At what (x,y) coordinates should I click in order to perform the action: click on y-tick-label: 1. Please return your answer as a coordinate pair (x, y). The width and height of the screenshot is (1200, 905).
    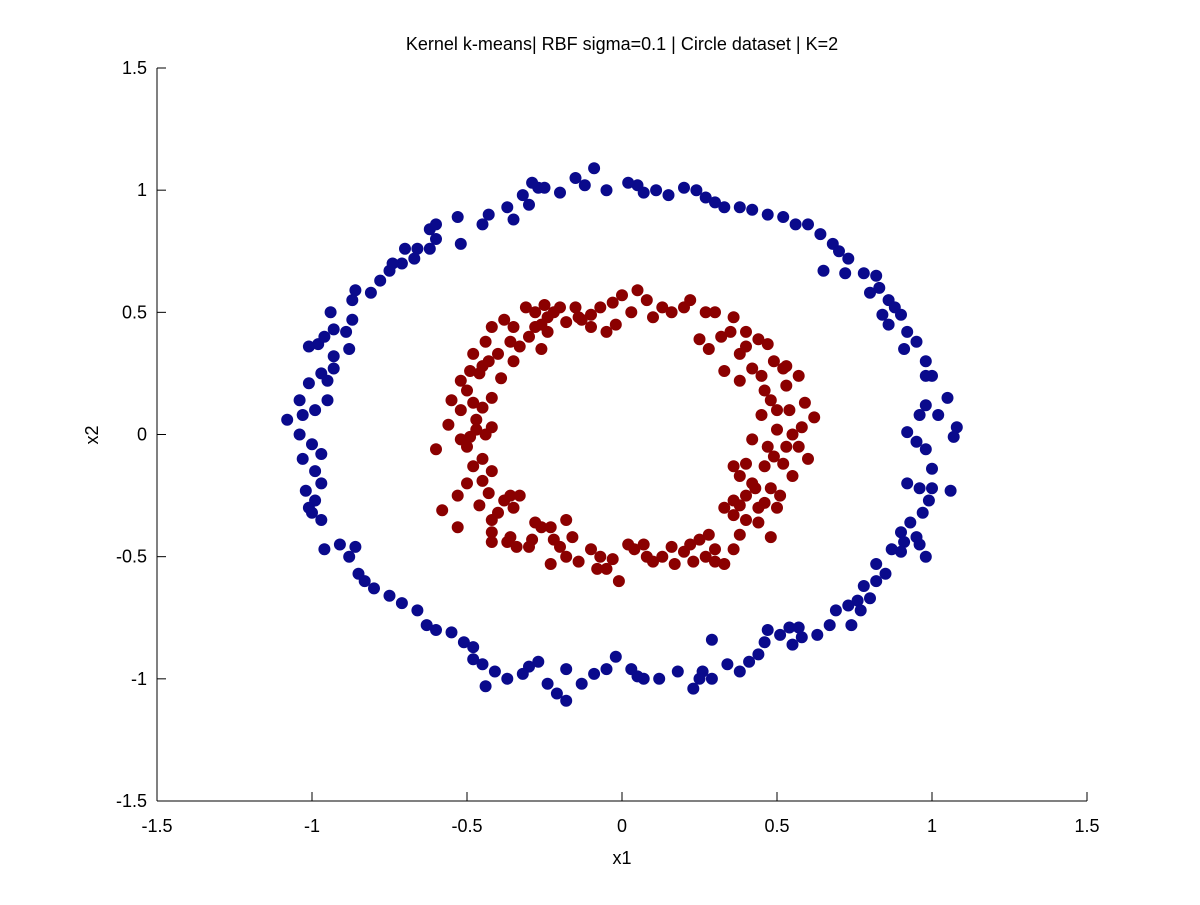
    Looking at the image, I should click on (142, 190).